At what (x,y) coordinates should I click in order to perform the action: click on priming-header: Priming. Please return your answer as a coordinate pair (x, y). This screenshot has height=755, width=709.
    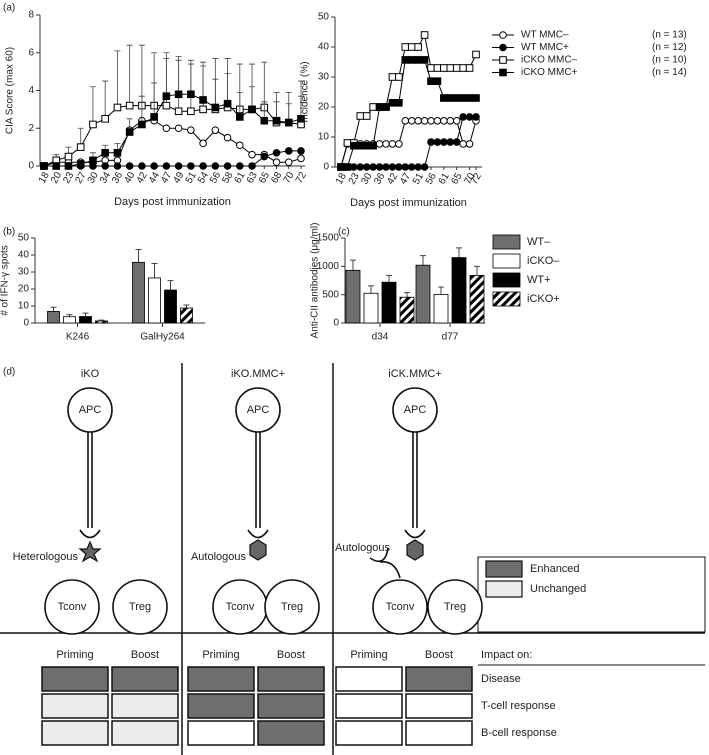
    Looking at the image, I should click on (74, 655).